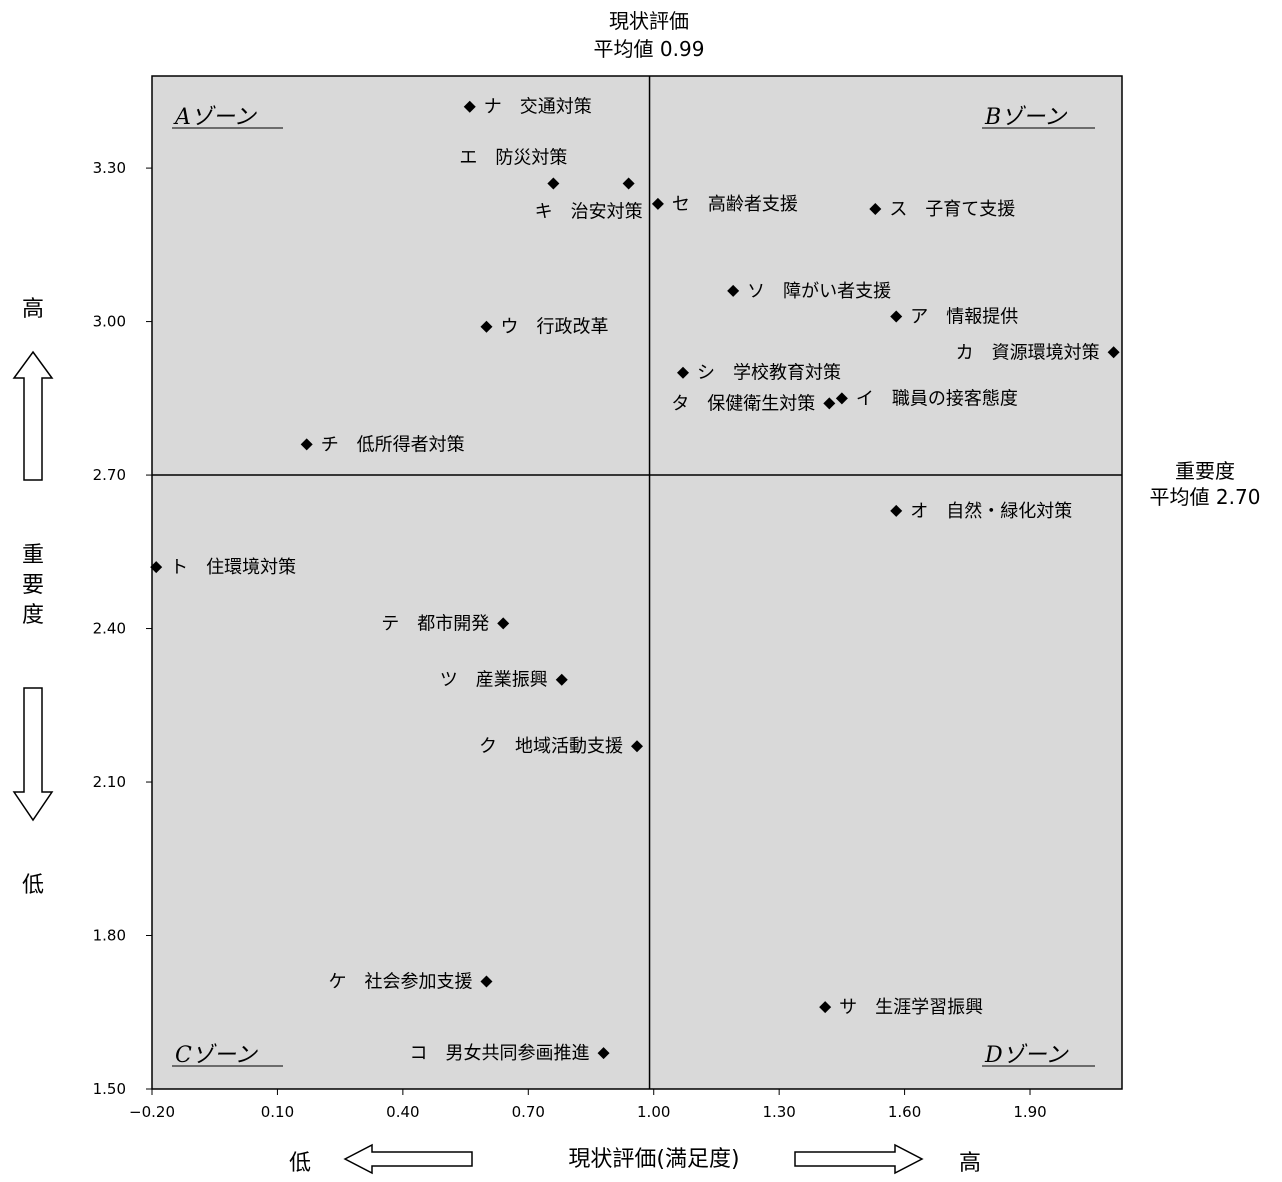 This screenshot has width=1282, height=1182. I want to click on y-tick-label: 3.30, so click(109, 168).